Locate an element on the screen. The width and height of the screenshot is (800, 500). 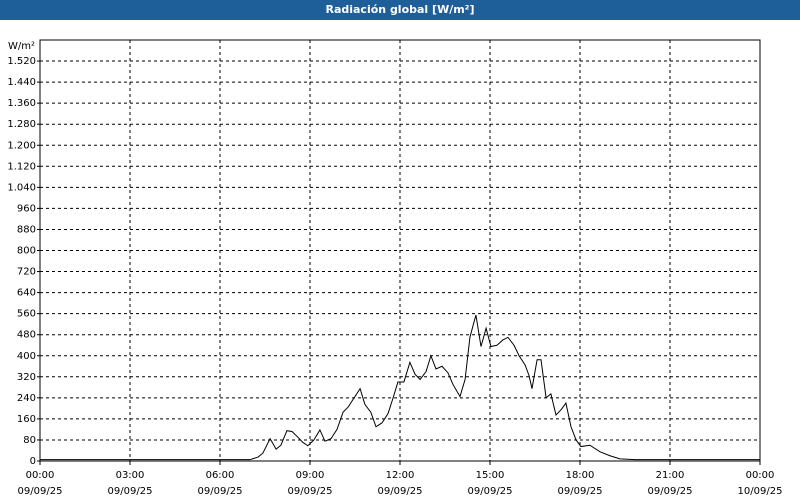
y-tick-label: 240 is located at coordinates (26, 398).